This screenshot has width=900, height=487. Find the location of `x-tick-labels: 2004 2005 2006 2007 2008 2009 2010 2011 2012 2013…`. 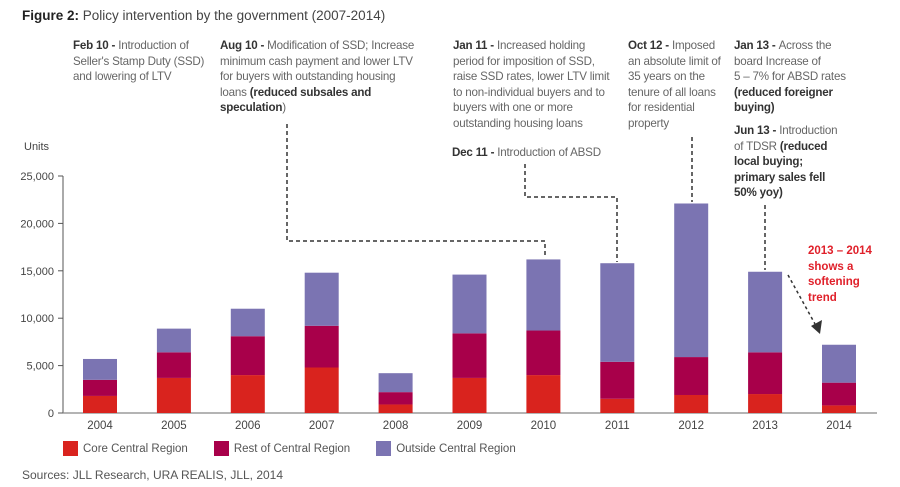

x-tick-labels: 2004 2005 2006 2007 2008 2009 2010 2011 2012 2013… is located at coordinates (469, 426).